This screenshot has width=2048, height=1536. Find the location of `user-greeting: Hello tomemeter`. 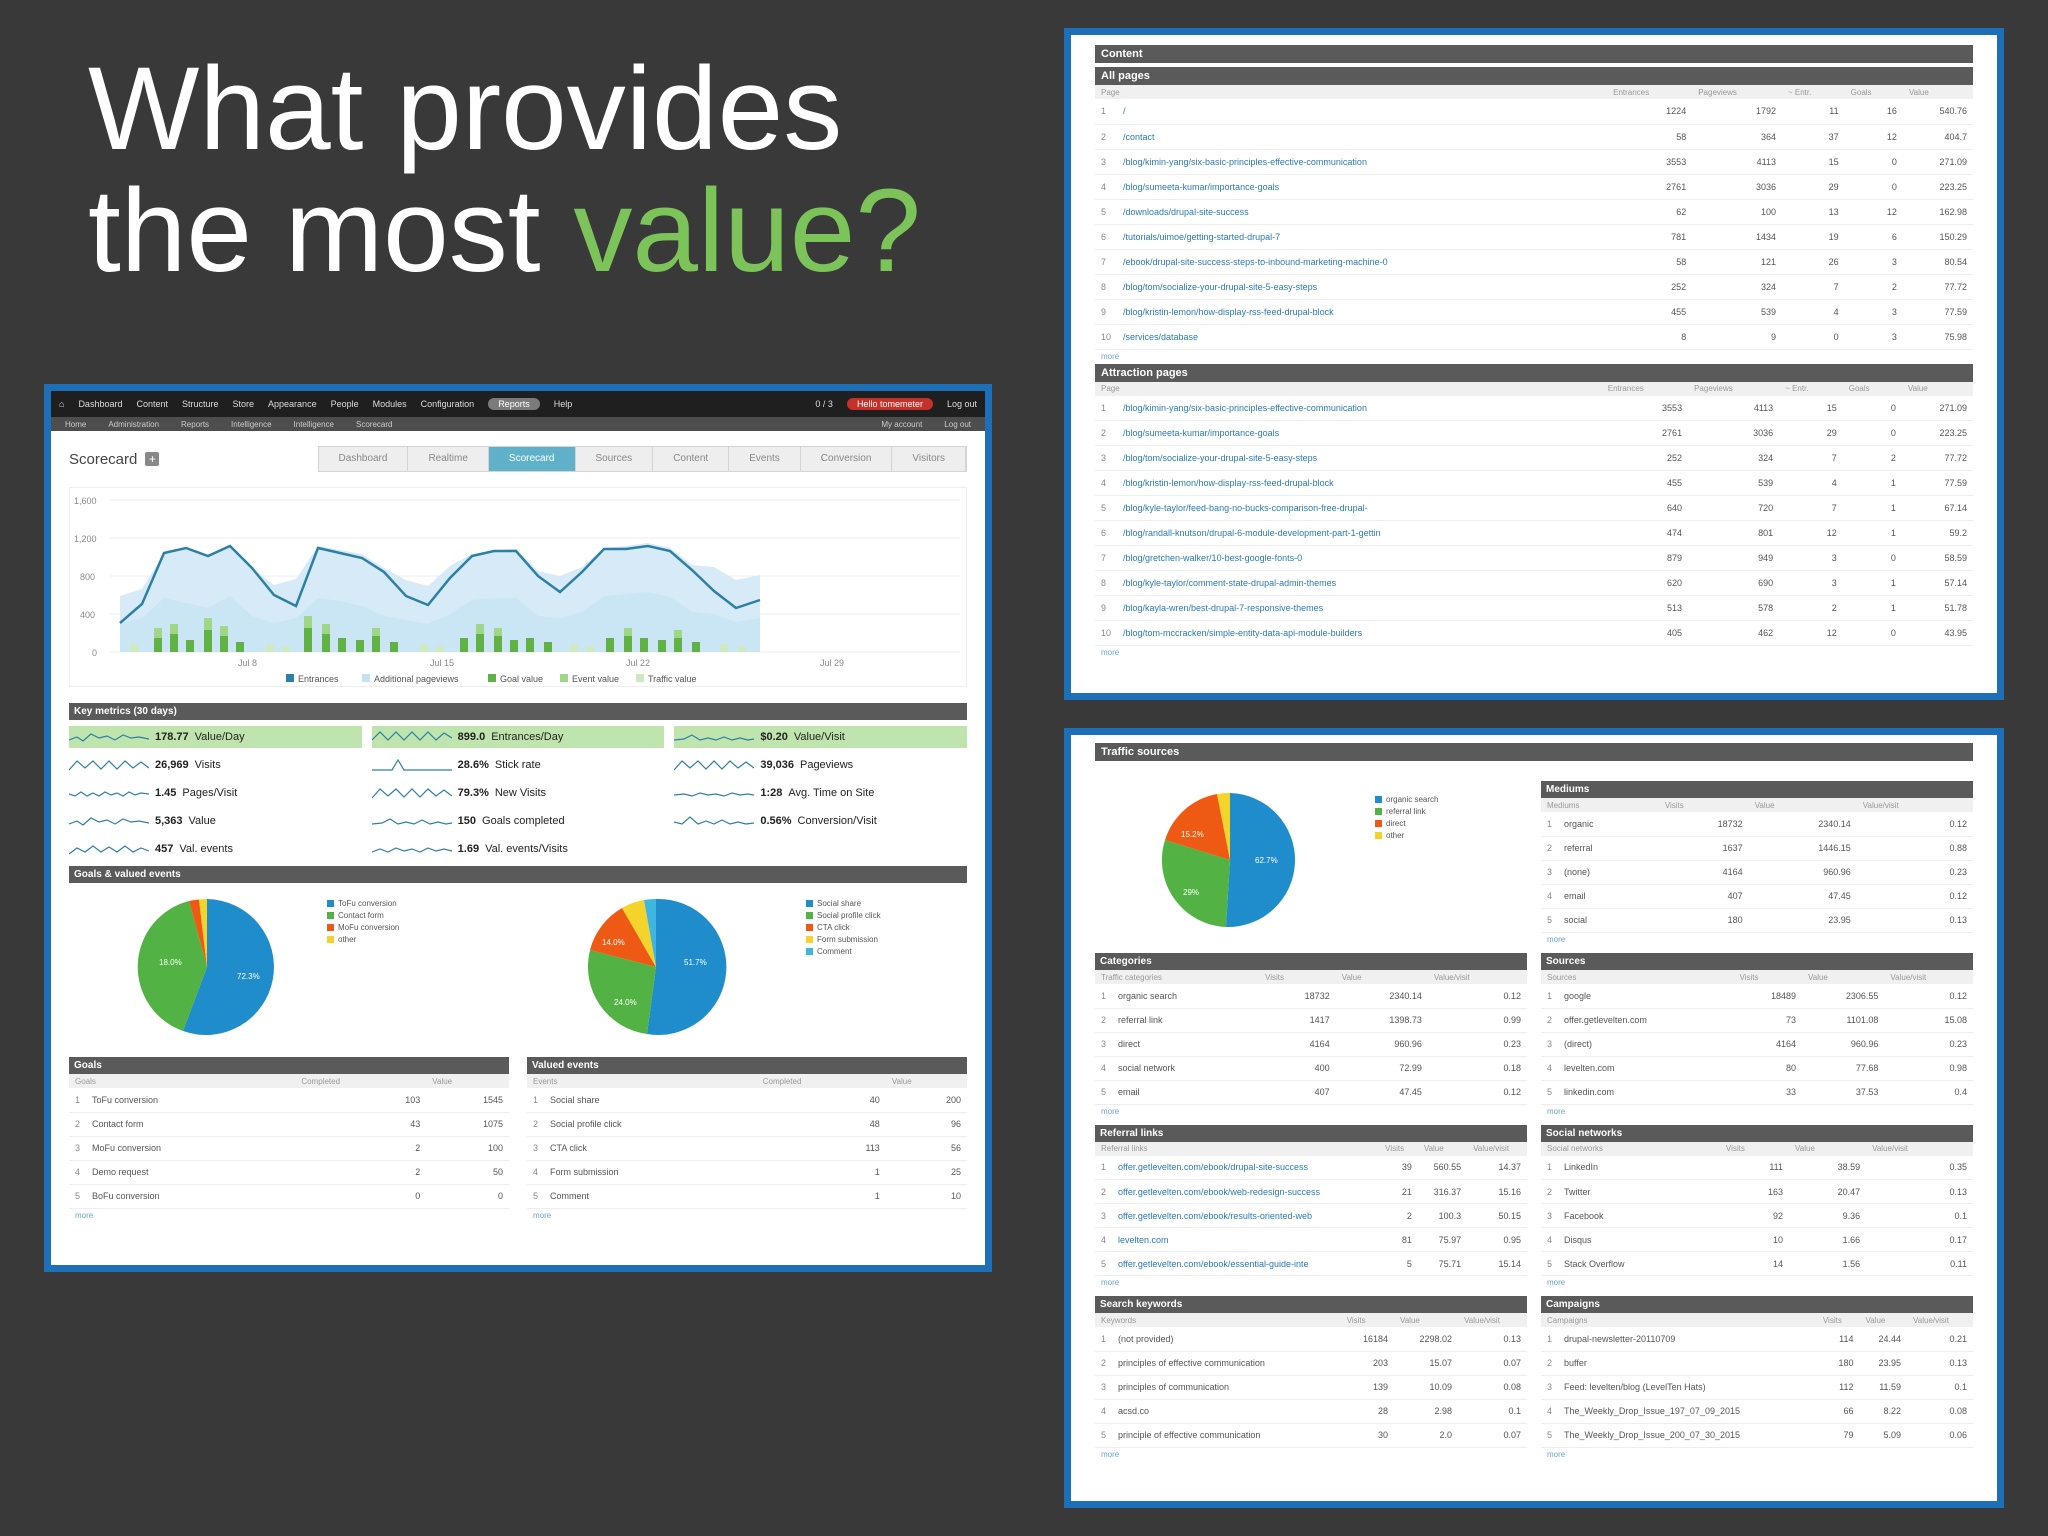

user-greeting: Hello tomemeter is located at coordinates (889, 404).